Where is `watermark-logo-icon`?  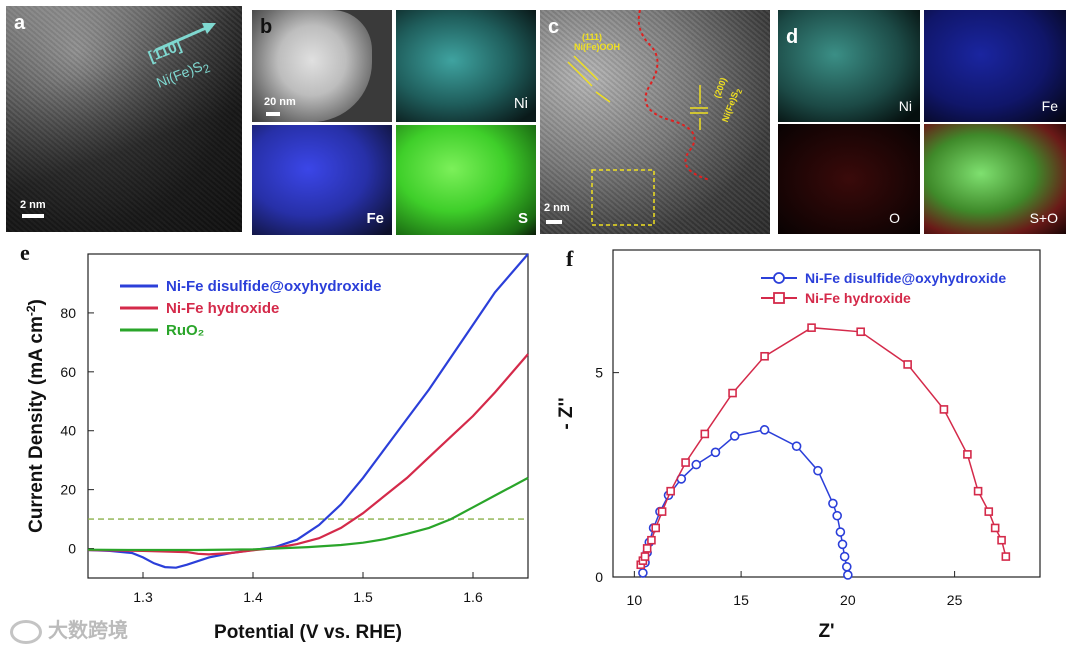
watermark-logo-icon is located at coordinates (26, 631).